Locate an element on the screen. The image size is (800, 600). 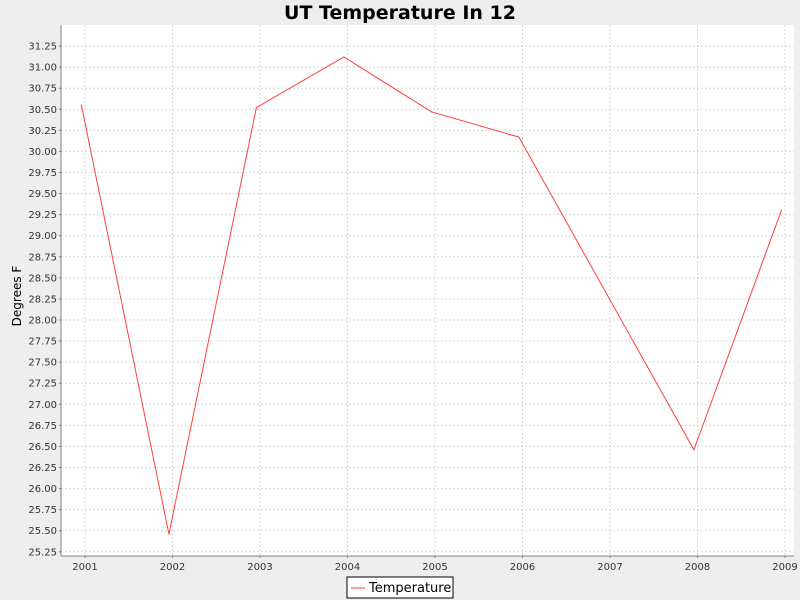
y-tick-label: 28.00 is located at coordinates (42, 321).